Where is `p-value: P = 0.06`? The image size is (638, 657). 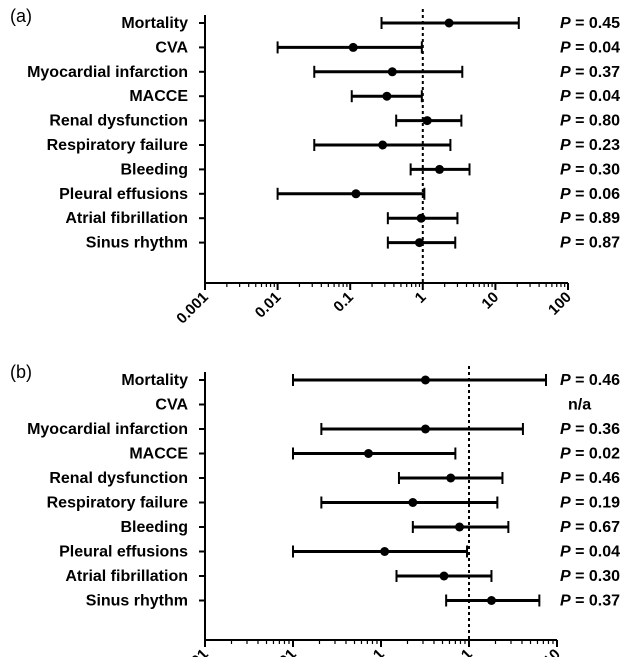 p-value: P = 0.06 is located at coordinates (590, 194).